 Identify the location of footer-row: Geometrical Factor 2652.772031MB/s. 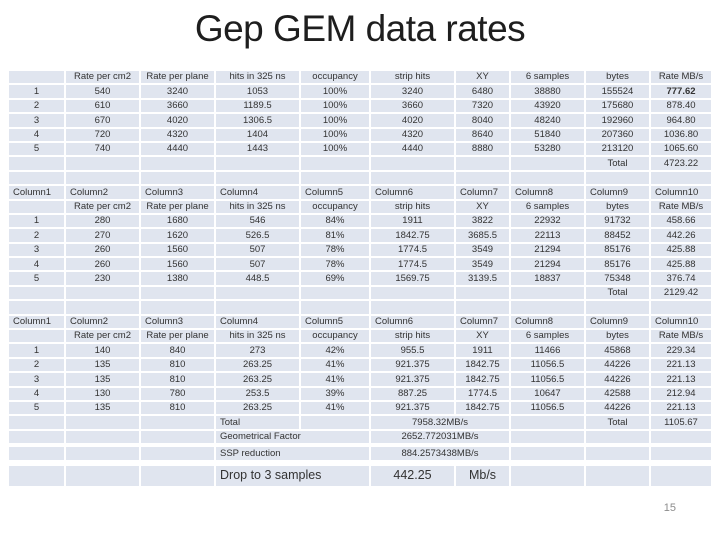
(361, 437).